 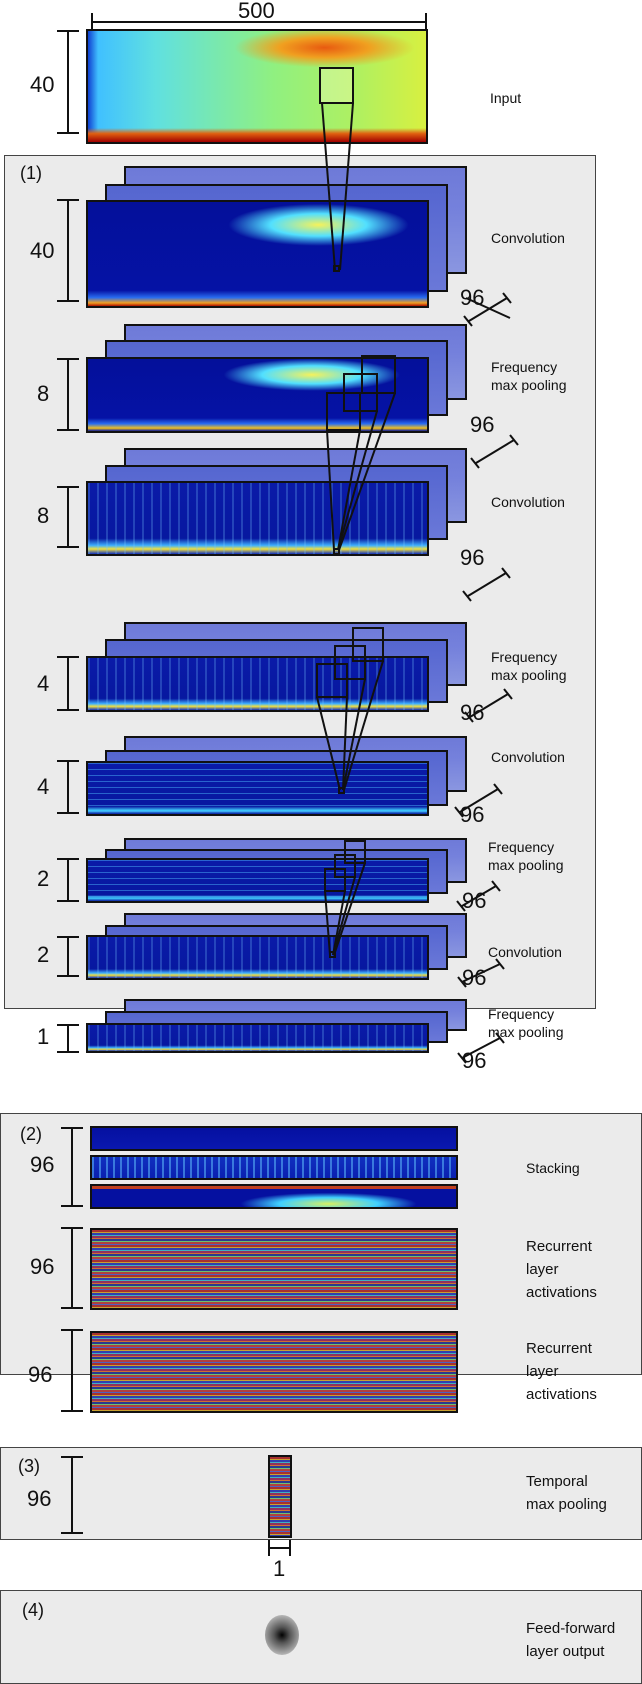 What do you see at coordinates (321, 1493) in the screenshot?
I see `section-3-panel` at bounding box center [321, 1493].